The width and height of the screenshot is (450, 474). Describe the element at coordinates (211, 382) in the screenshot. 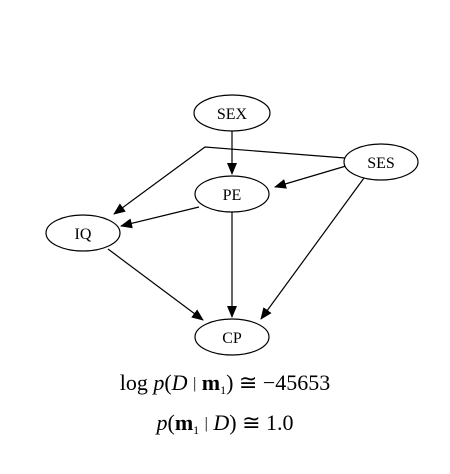

I see `formula1-m: m` at that location.